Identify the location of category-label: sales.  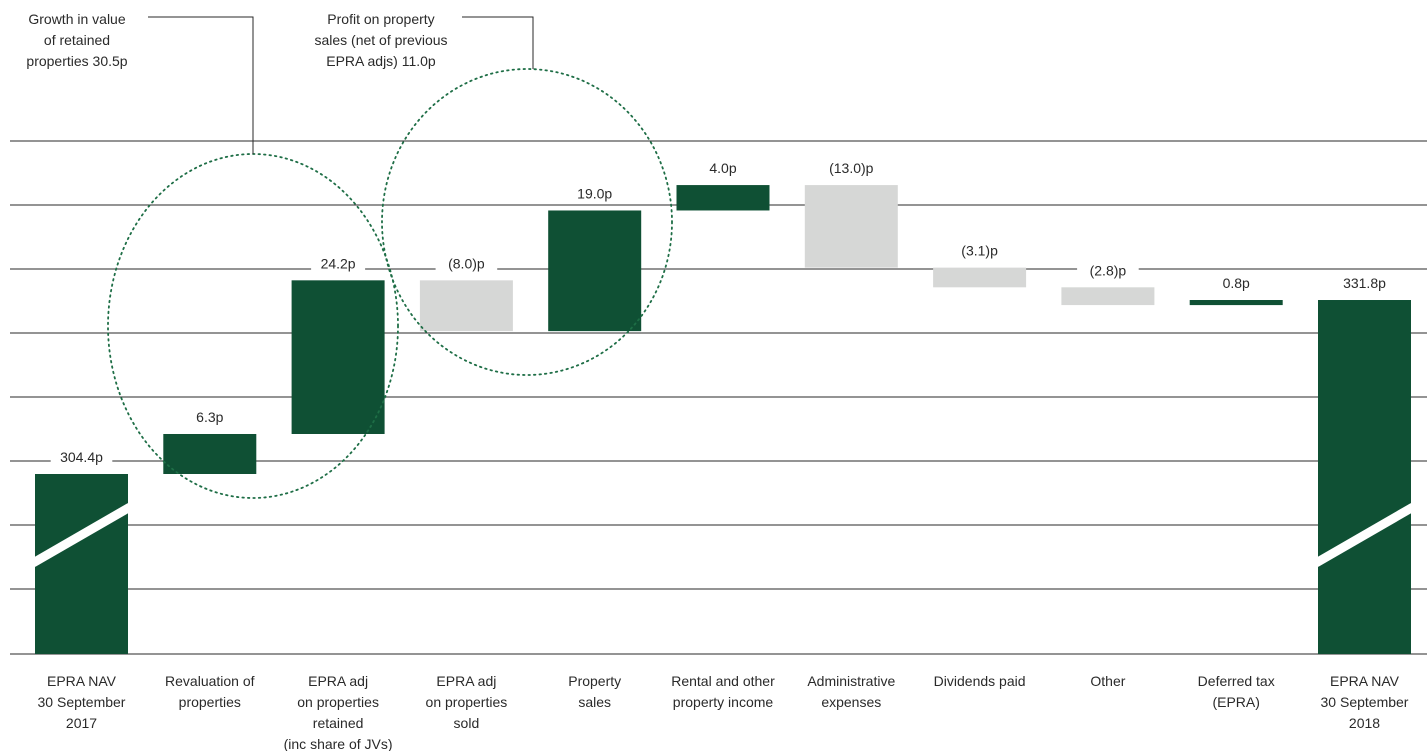
(594, 702).